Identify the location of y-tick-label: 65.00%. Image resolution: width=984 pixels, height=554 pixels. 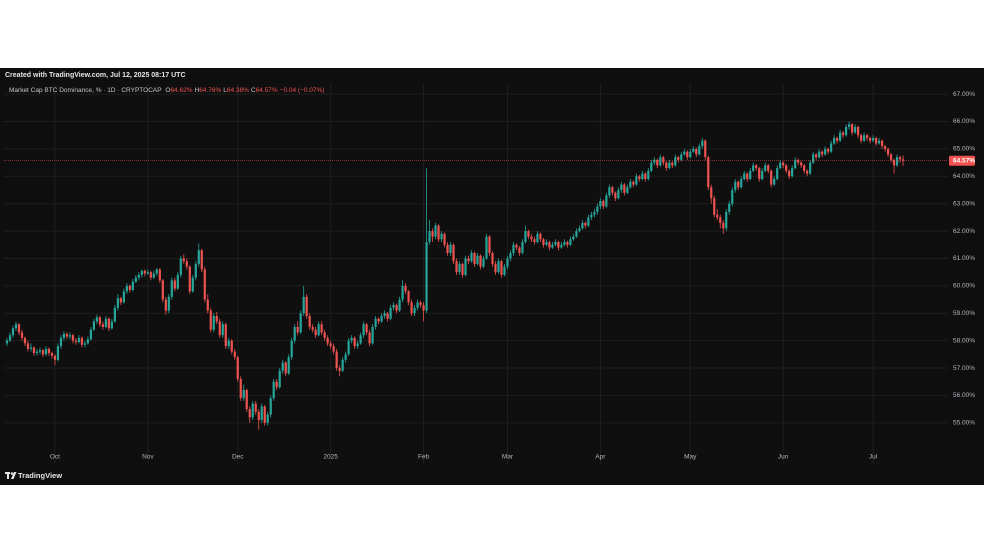
(964, 149).